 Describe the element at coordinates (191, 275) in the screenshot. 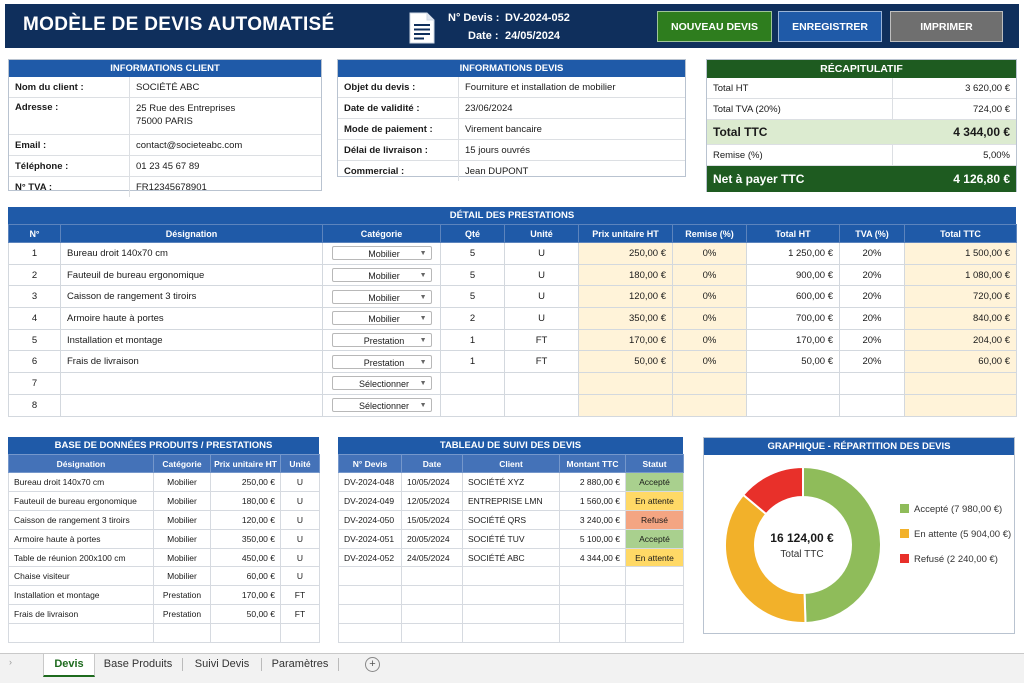

I see `designation-cell: Fauteuil de bureau ergonomique` at that location.